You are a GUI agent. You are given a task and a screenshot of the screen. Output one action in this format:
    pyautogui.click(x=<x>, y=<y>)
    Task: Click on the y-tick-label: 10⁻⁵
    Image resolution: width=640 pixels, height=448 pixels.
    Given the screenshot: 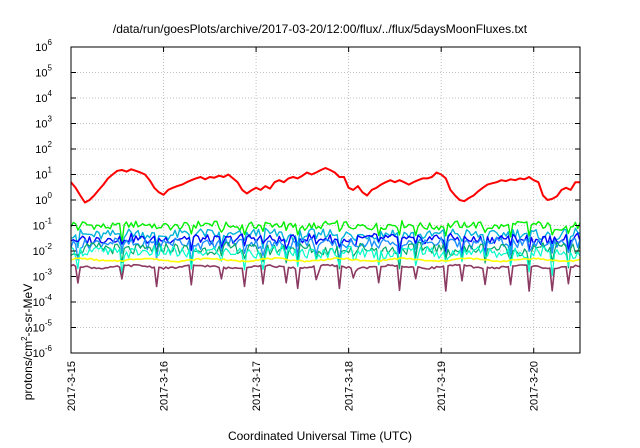 What is the action you would take?
    pyautogui.click(x=43, y=327)
    